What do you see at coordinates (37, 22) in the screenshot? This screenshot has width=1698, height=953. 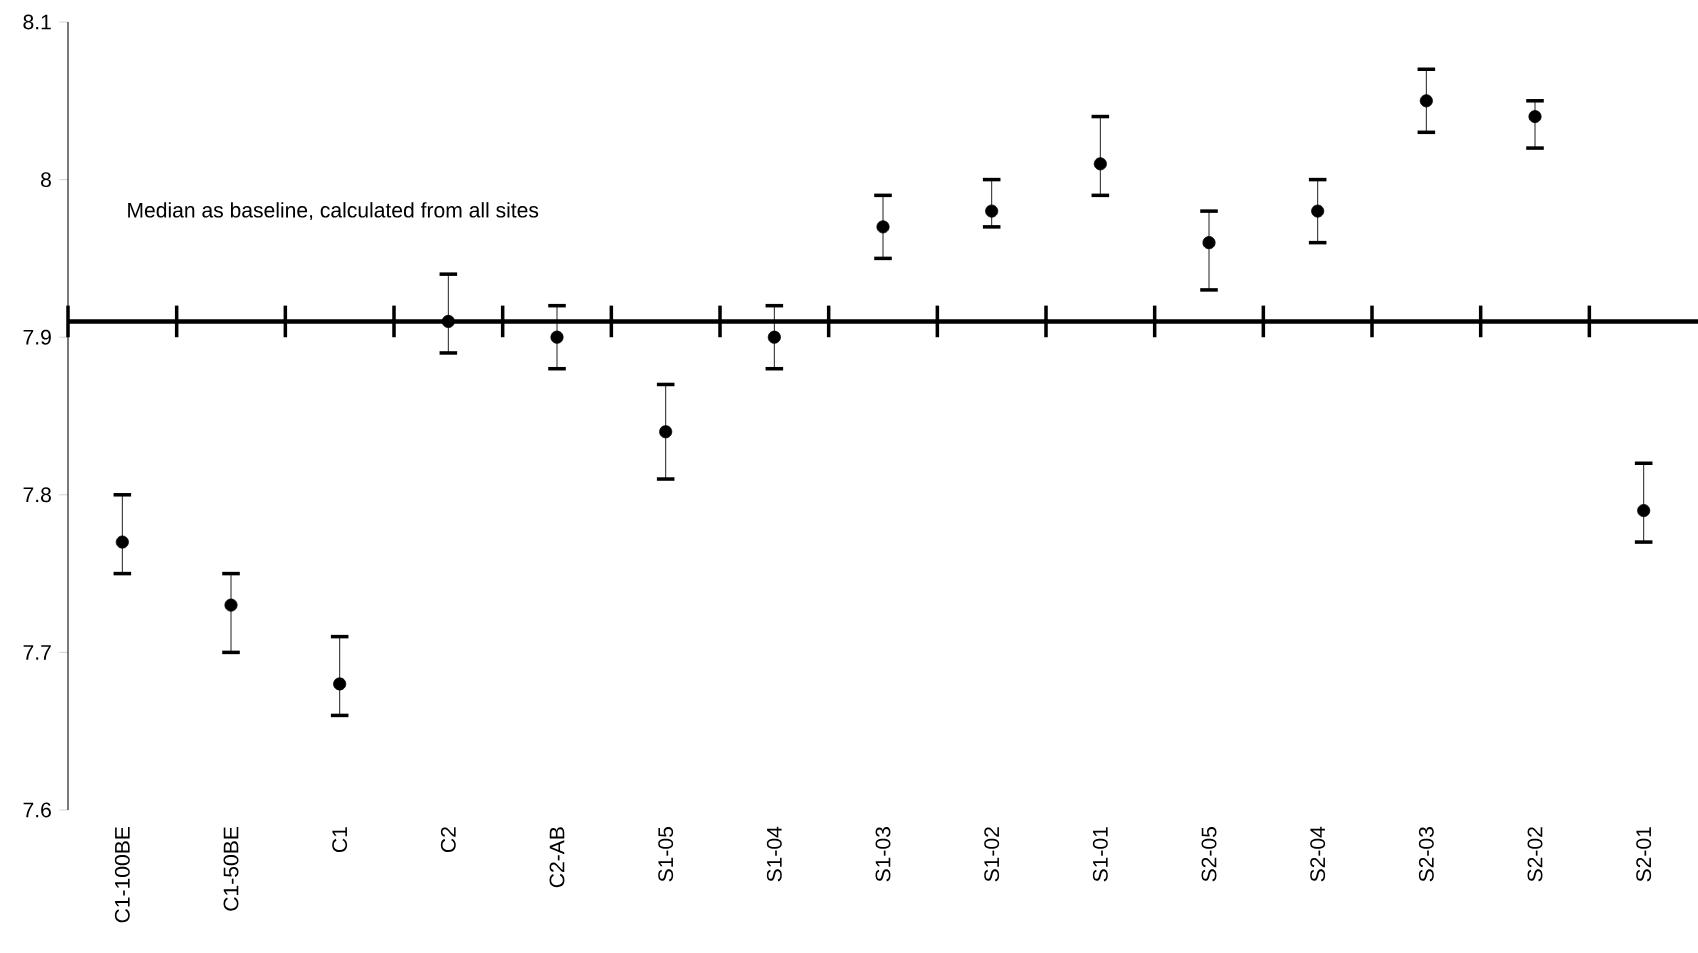 I see `y-tick-label: 8.1` at bounding box center [37, 22].